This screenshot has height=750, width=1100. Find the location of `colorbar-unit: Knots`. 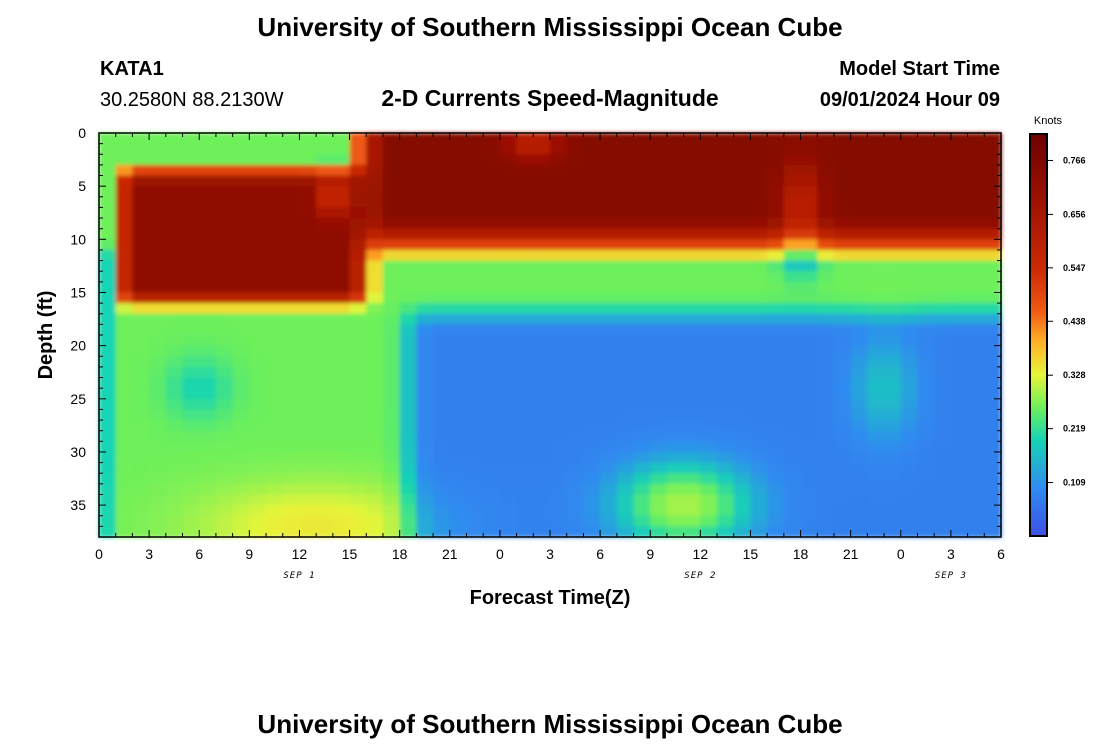

colorbar-unit: Knots is located at coordinates (1048, 121).